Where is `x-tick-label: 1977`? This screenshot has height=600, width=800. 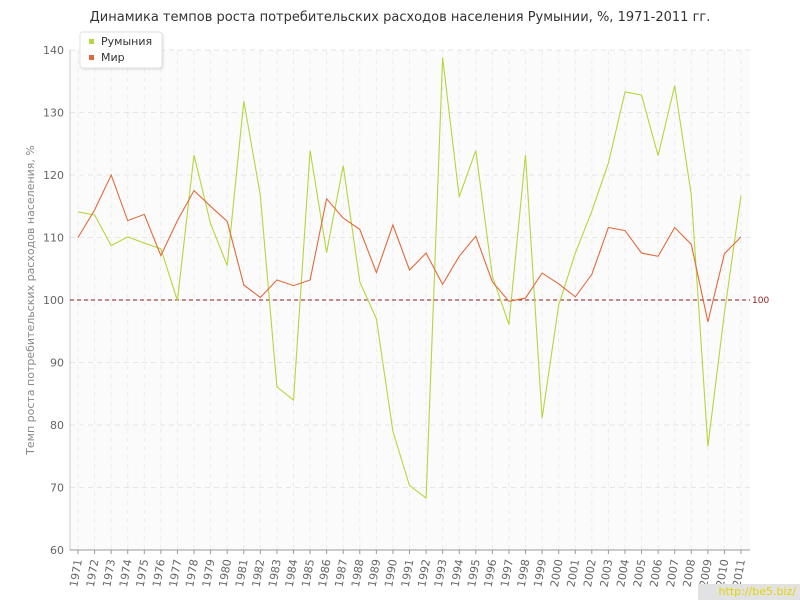 x-tick-label: 1977 is located at coordinates (176, 573).